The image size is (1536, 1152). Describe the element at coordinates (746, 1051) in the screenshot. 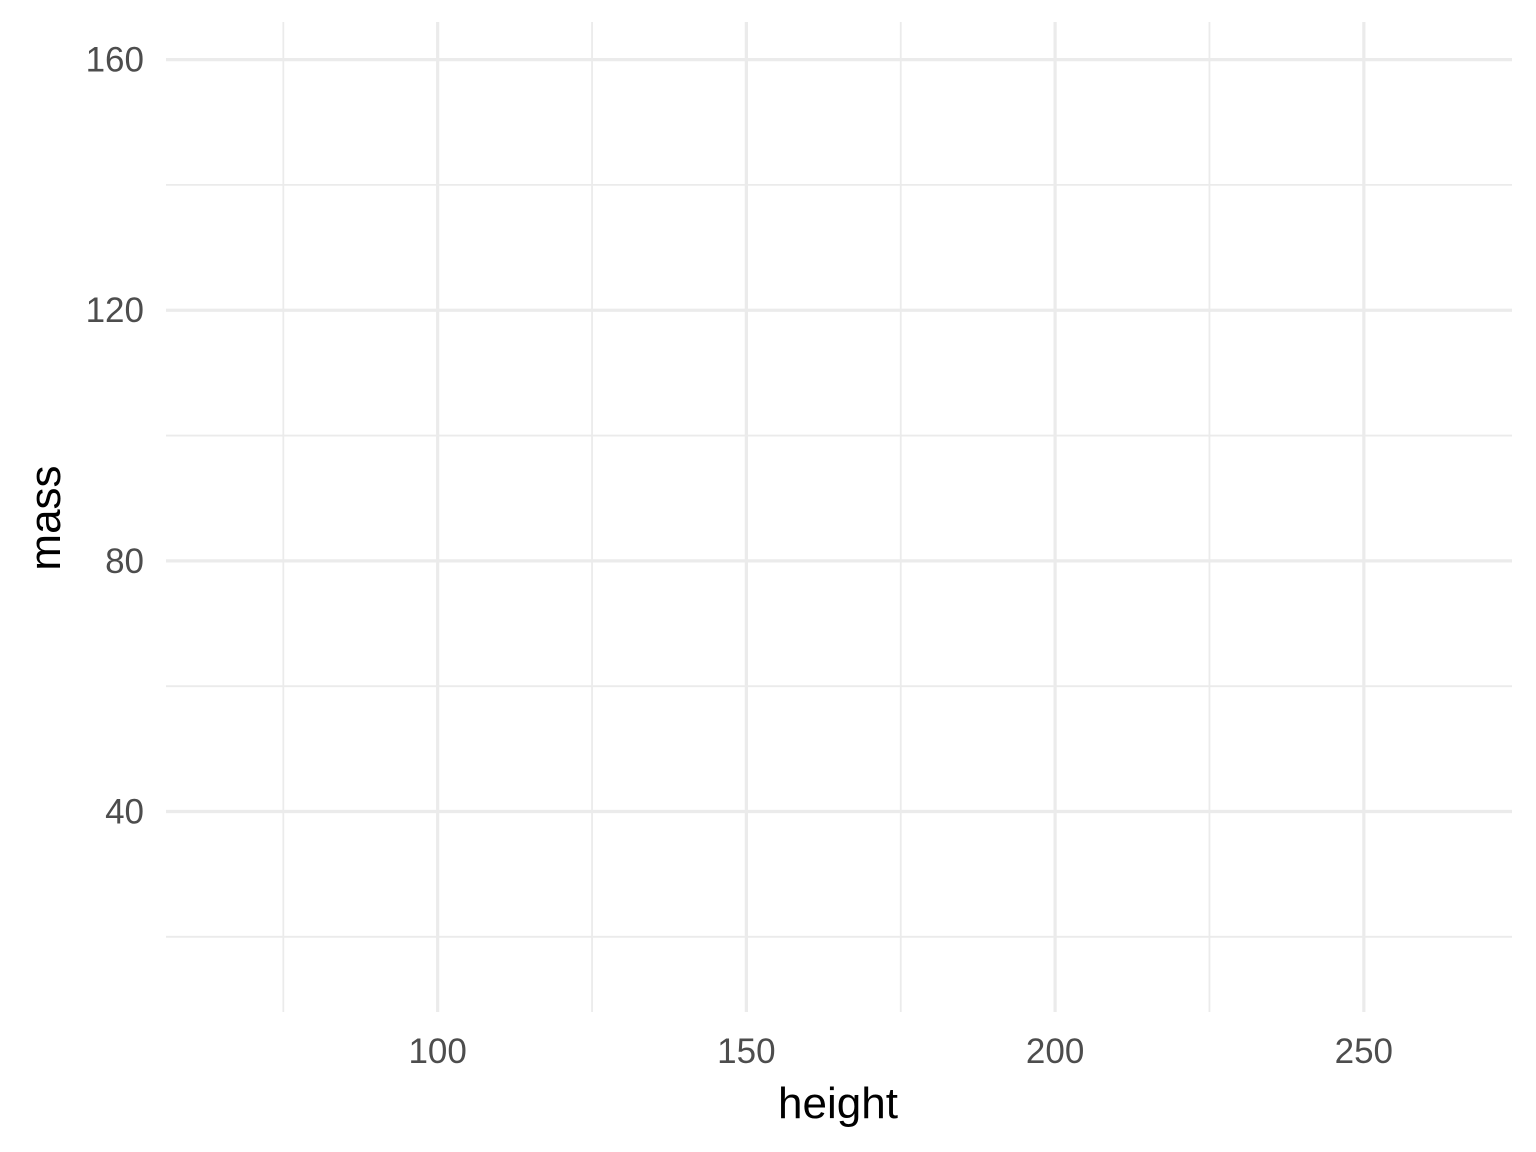

I see `x-tick-label: 150` at that location.